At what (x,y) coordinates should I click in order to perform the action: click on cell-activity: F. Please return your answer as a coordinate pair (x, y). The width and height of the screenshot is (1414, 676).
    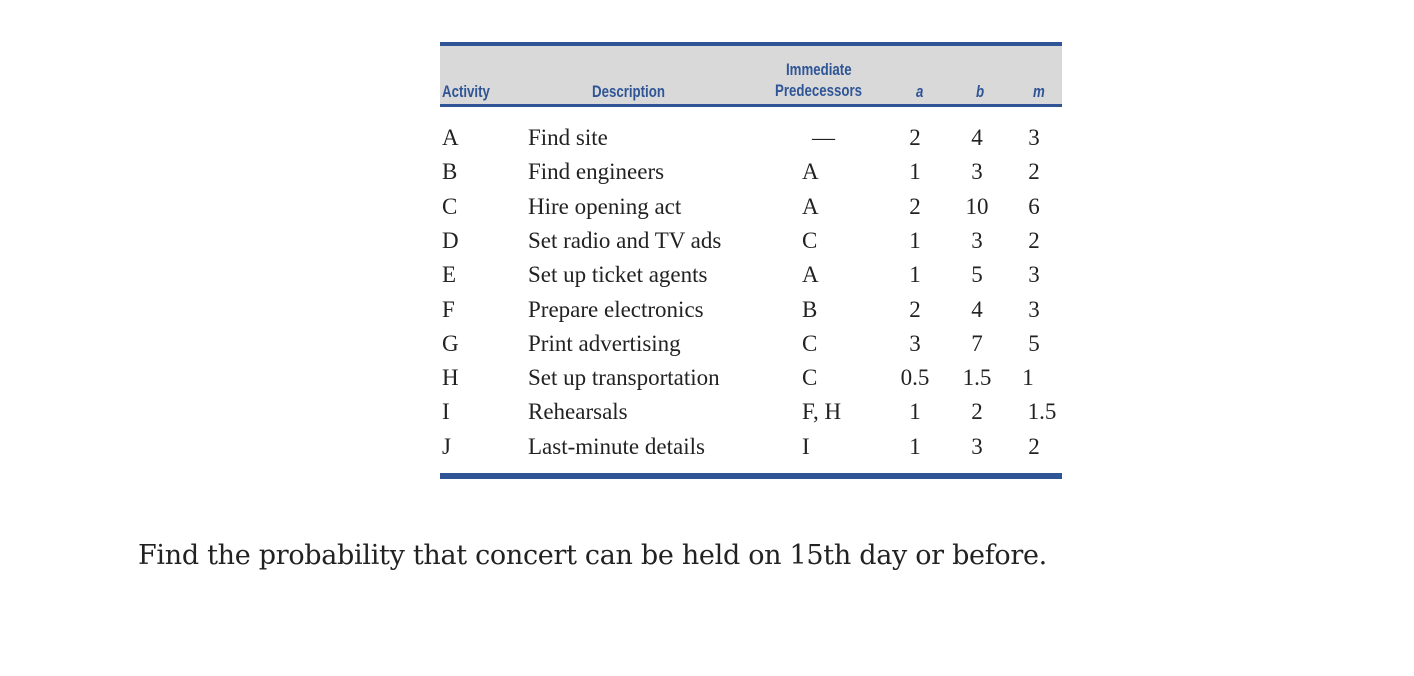
    Looking at the image, I should click on (448, 309).